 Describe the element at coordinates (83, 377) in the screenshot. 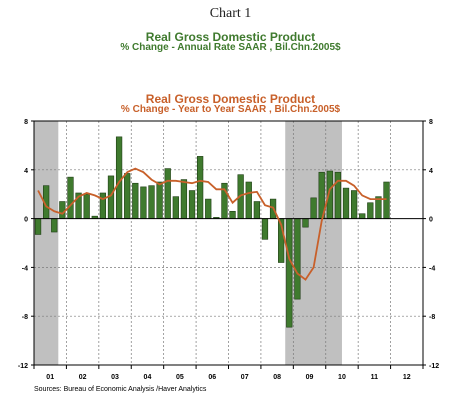

I see `x-tick-label: 02` at that location.